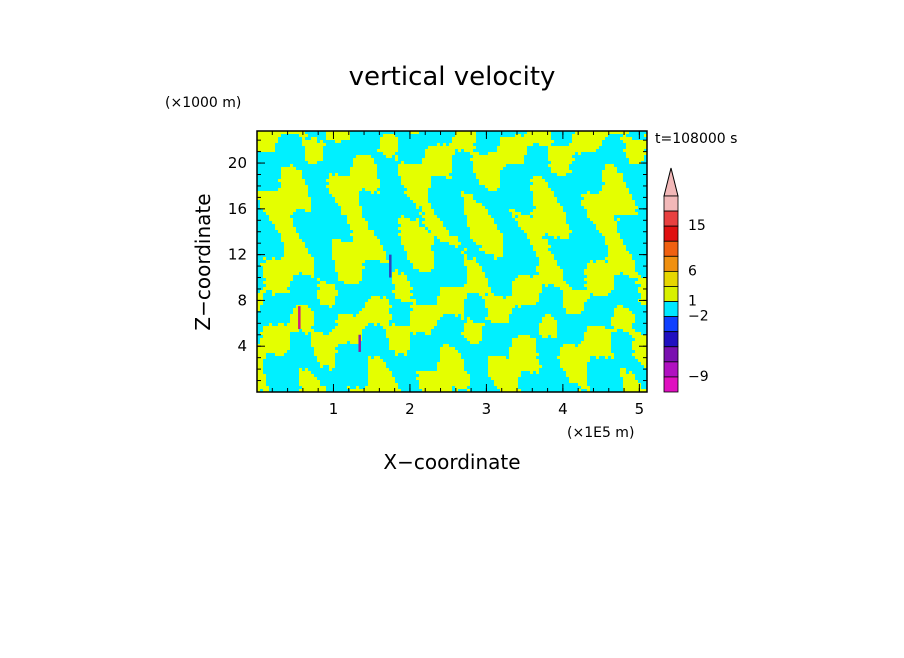 Image resolution: width=904 pixels, height=658 pixels. Describe the element at coordinates (242, 300) in the screenshot. I see `y-tick-label: 8` at that location.